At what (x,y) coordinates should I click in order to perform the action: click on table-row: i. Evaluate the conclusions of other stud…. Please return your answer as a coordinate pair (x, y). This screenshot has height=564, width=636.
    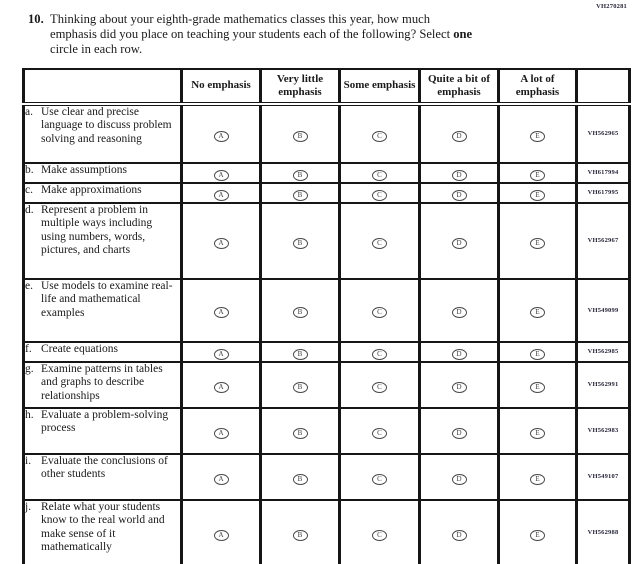
    Looking at the image, I should click on (326, 476).